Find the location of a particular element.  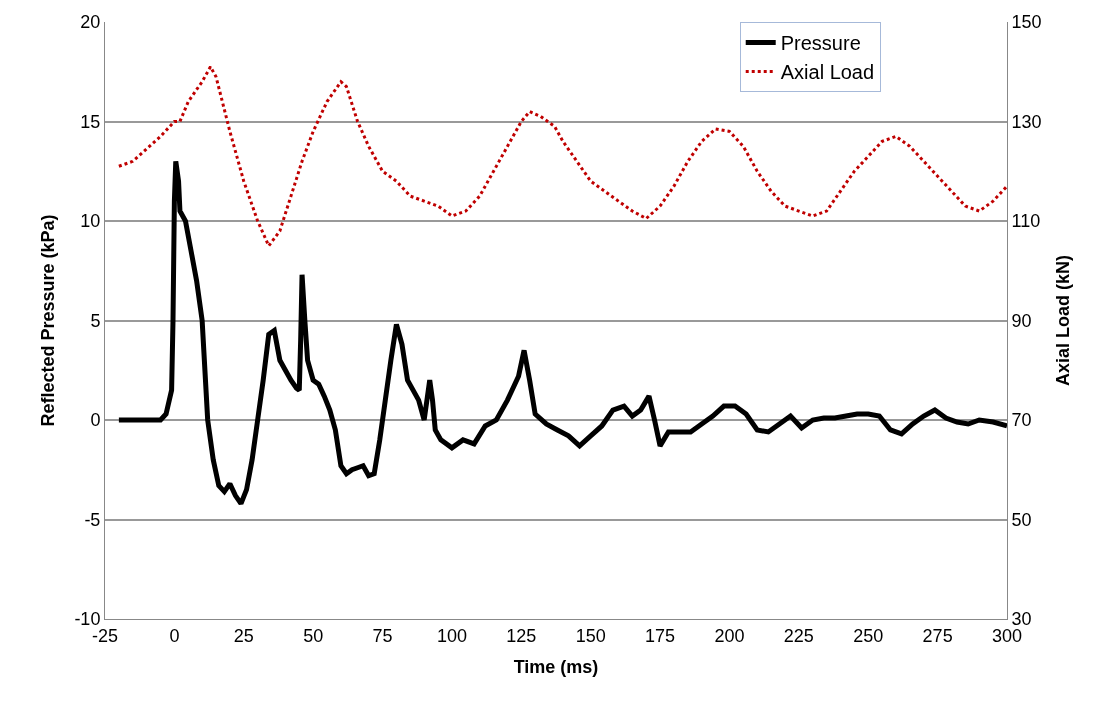

x-tick-label: 200 is located at coordinates (729, 635).